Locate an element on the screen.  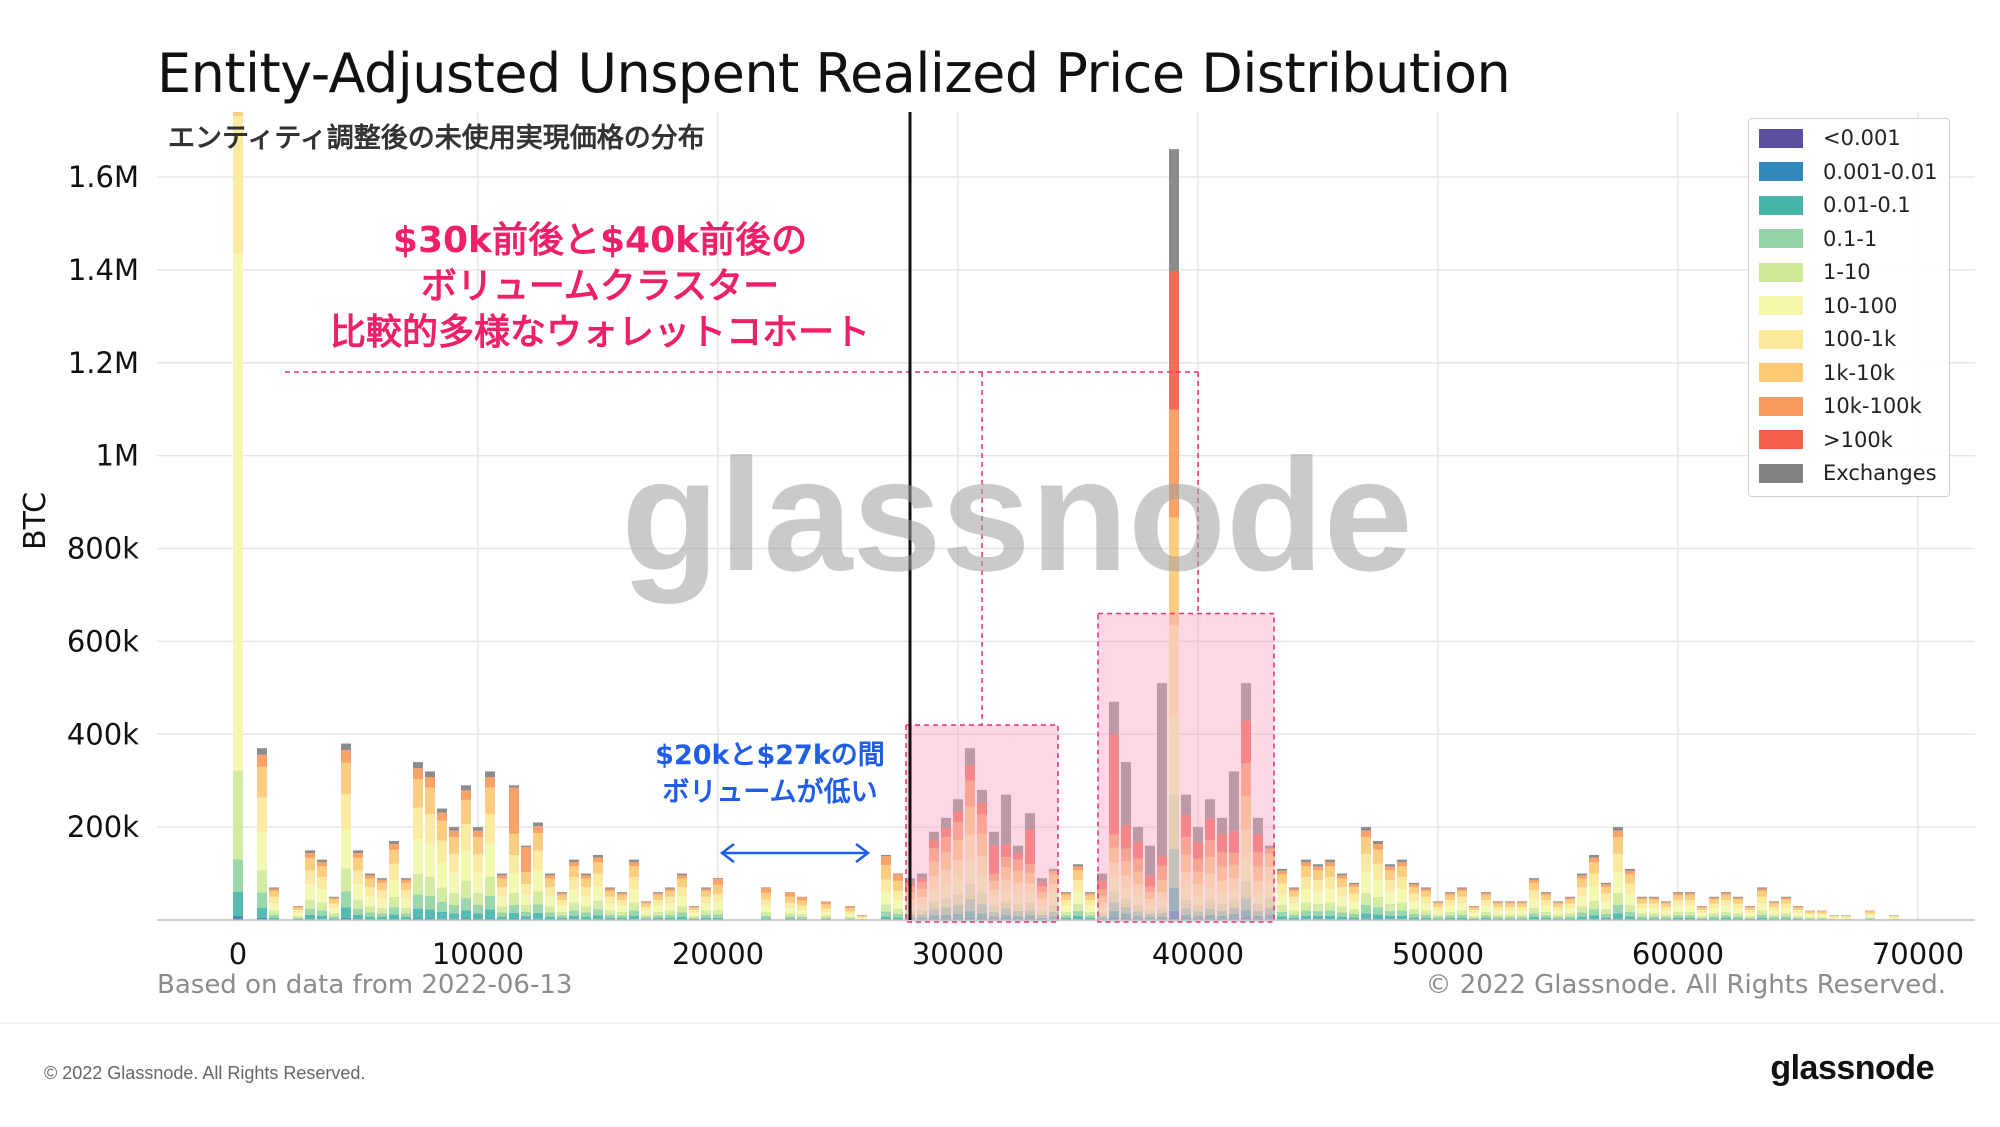
legend-swatch is located at coordinates (1781, 305).